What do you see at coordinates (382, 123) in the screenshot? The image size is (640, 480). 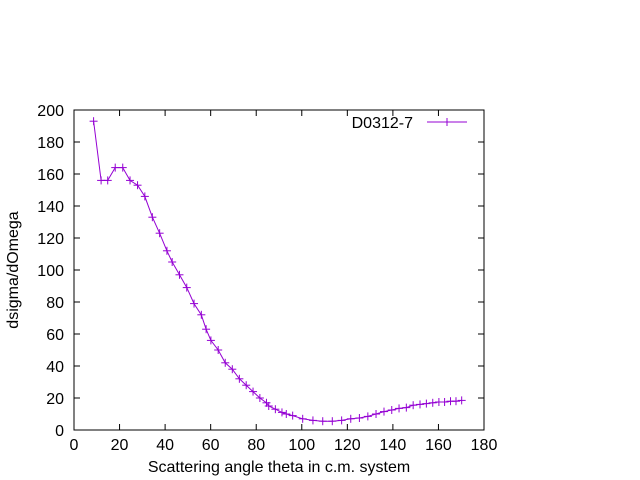 I see `legend-label: D0312-7` at bounding box center [382, 123].